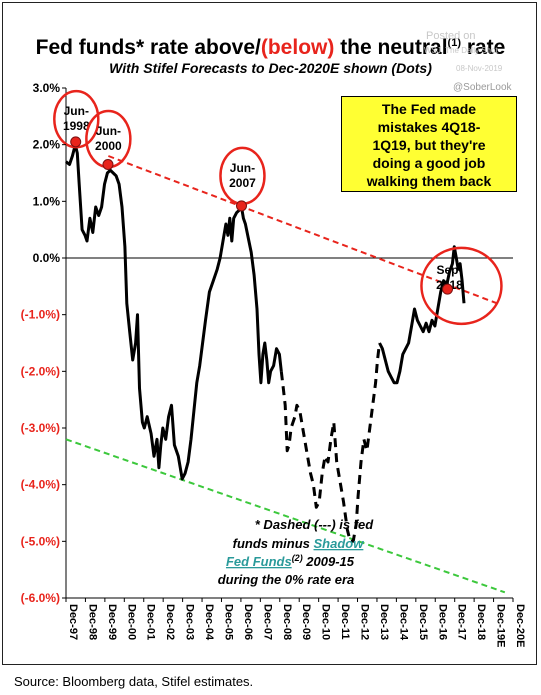 This screenshot has height=695, width=541. Describe the element at coordinates (92, 622) in the screenshot. I see `x-tick-label: Dec-98` at that location.